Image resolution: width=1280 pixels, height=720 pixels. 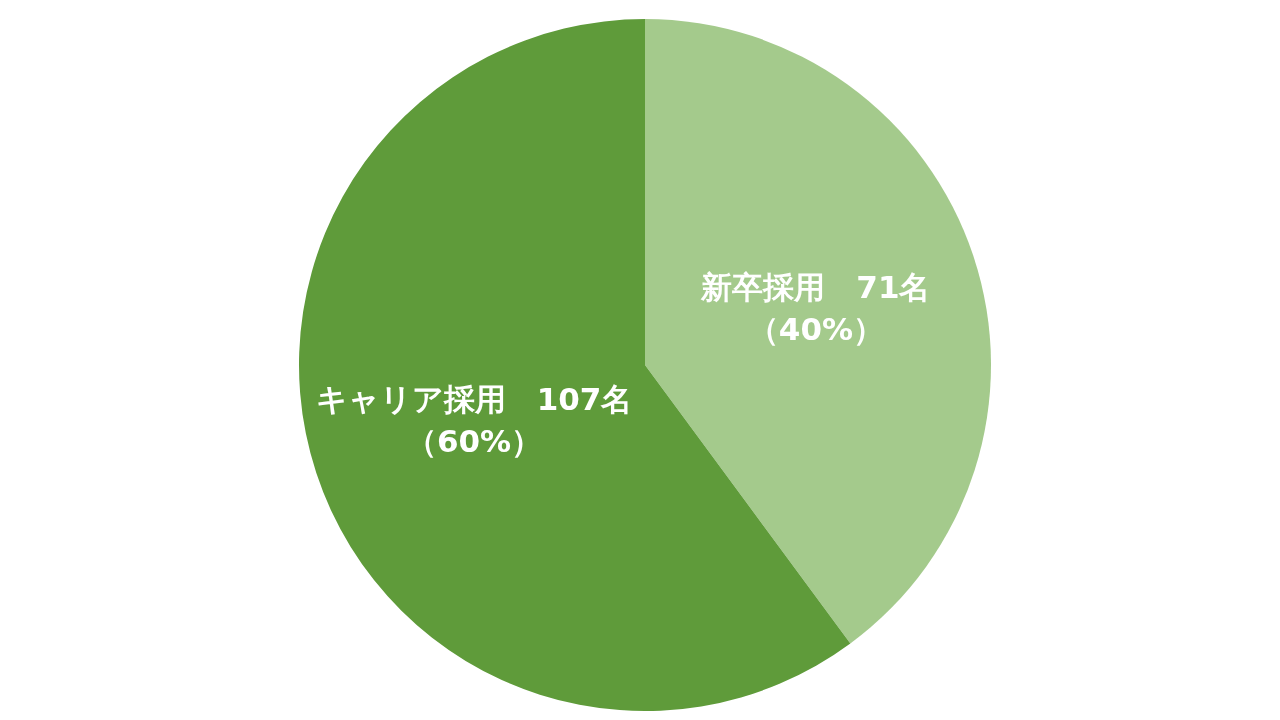 I want to click on slice-label: キャリア採用 107名（60%）, so click(x=474, y=420).